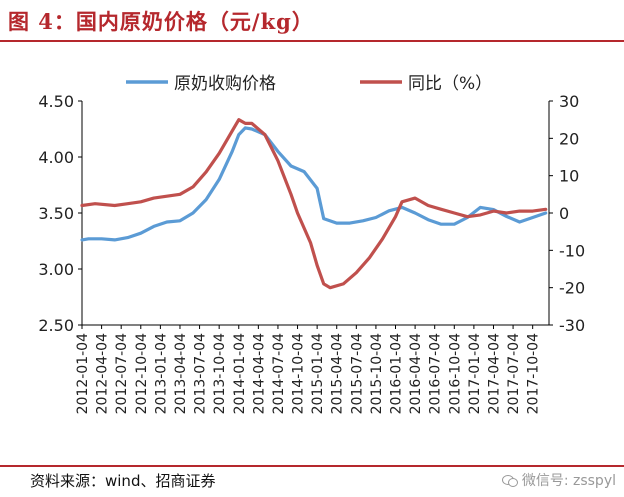 Image resolution: width=624 pixels, height=497 pixels. Describe the element at coordinates (142, 373) in the screenshot. I see `x-tick-label: 2012-10-04` at that location.